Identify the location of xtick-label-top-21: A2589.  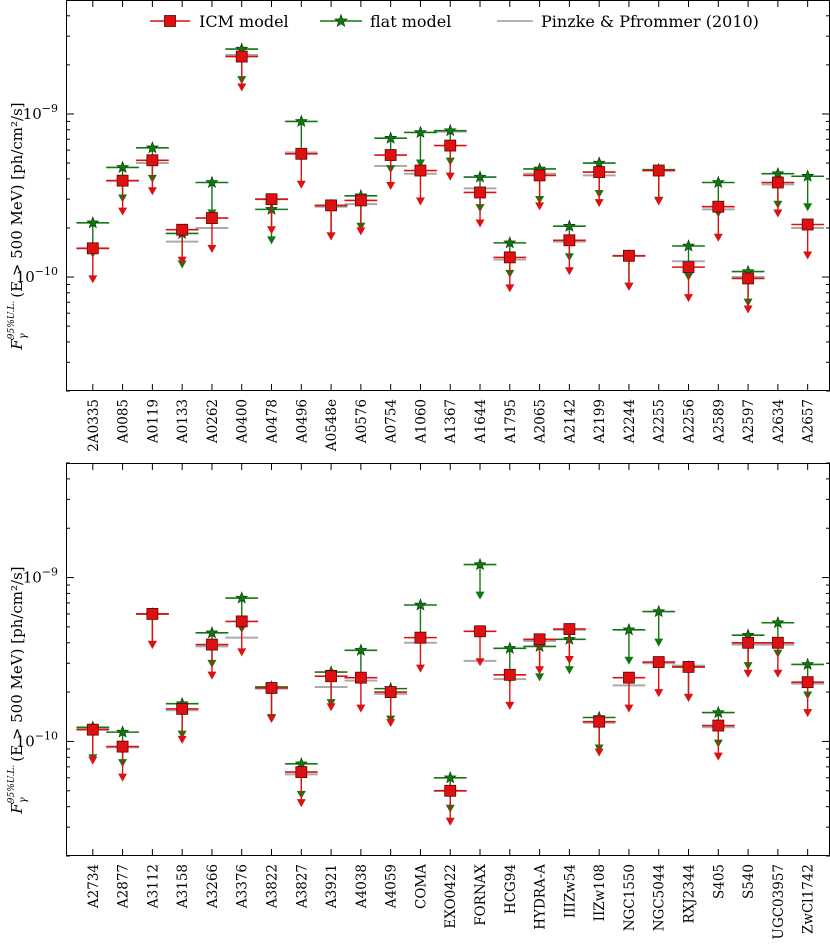
(719, 421).